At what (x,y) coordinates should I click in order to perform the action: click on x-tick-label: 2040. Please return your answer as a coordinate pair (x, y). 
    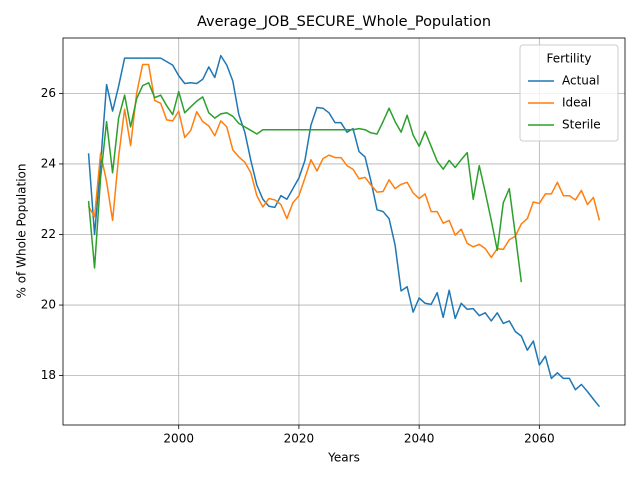
    Looking at the image, I should click on (419, 439).